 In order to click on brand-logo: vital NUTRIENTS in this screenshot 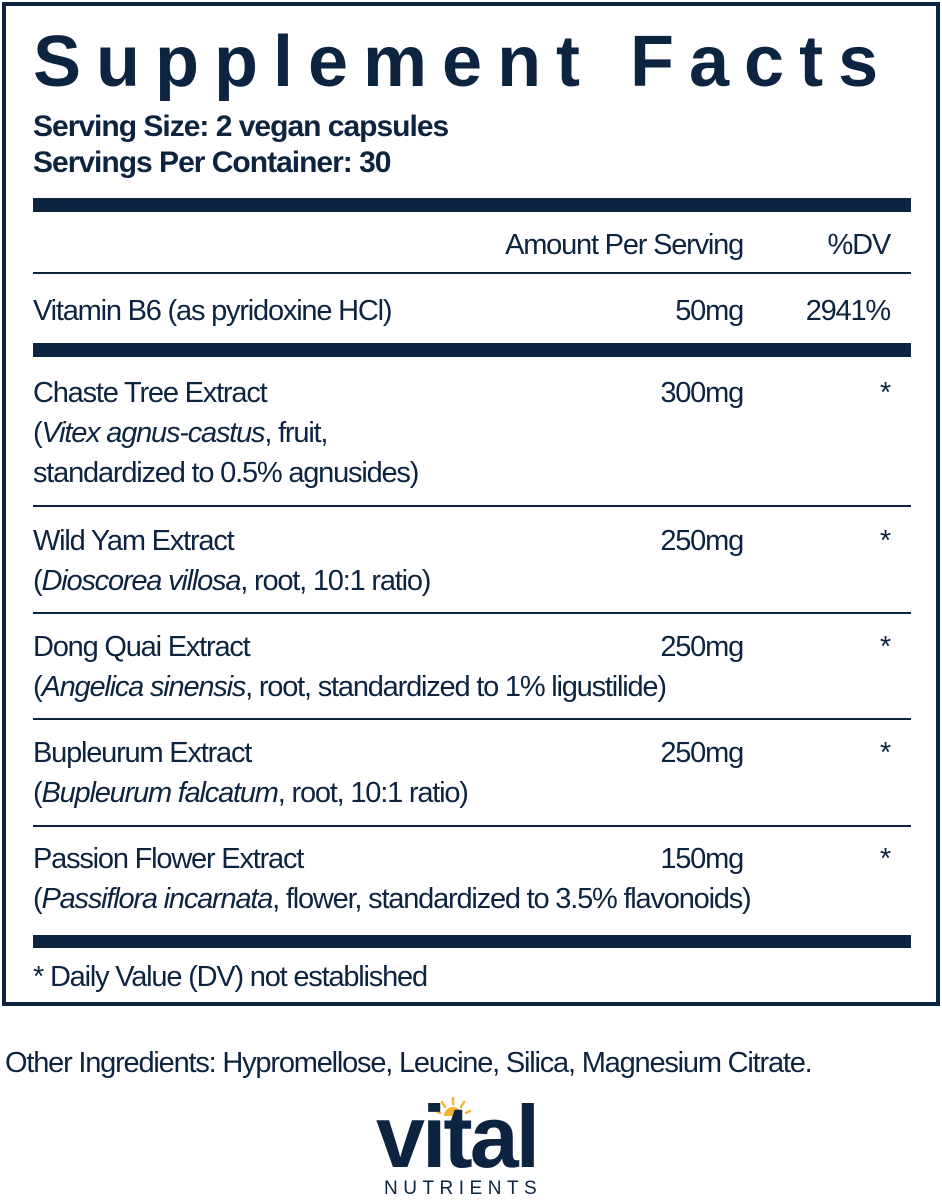, I will do `click(472, 1146)`.